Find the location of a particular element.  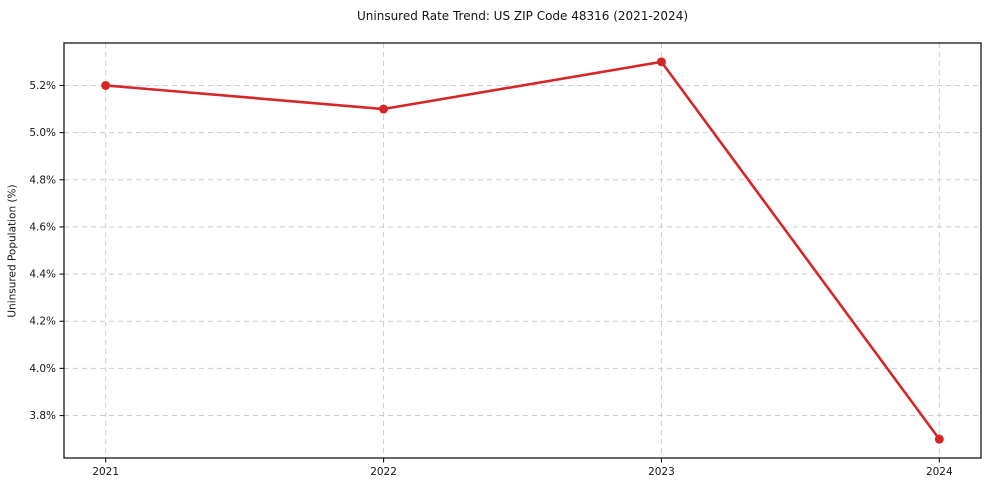

x-tick-label: 2021 is located at coordinates (105, 472).